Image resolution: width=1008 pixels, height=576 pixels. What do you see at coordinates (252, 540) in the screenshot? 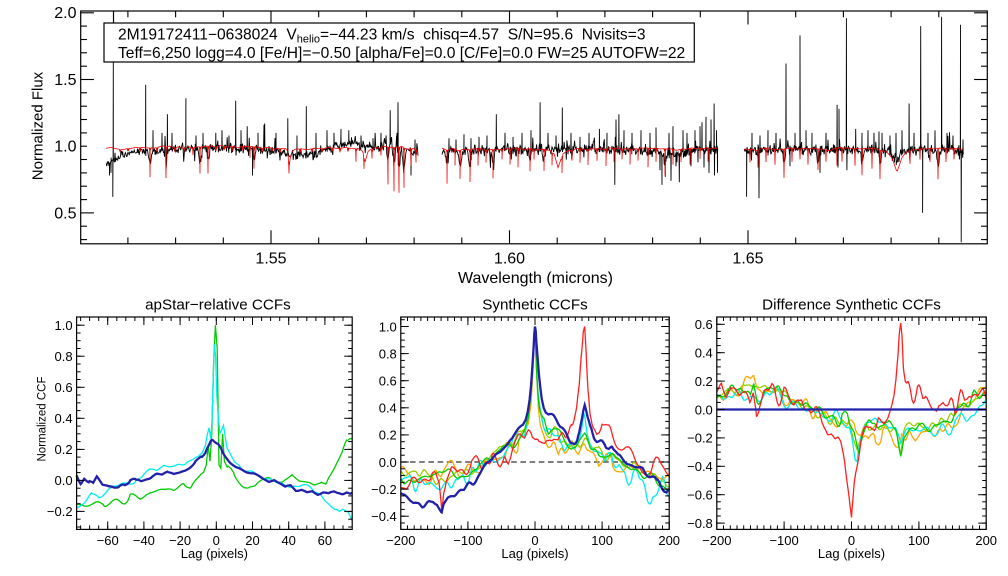
I see `svg-text: 20` at bounding box center [252, 540].